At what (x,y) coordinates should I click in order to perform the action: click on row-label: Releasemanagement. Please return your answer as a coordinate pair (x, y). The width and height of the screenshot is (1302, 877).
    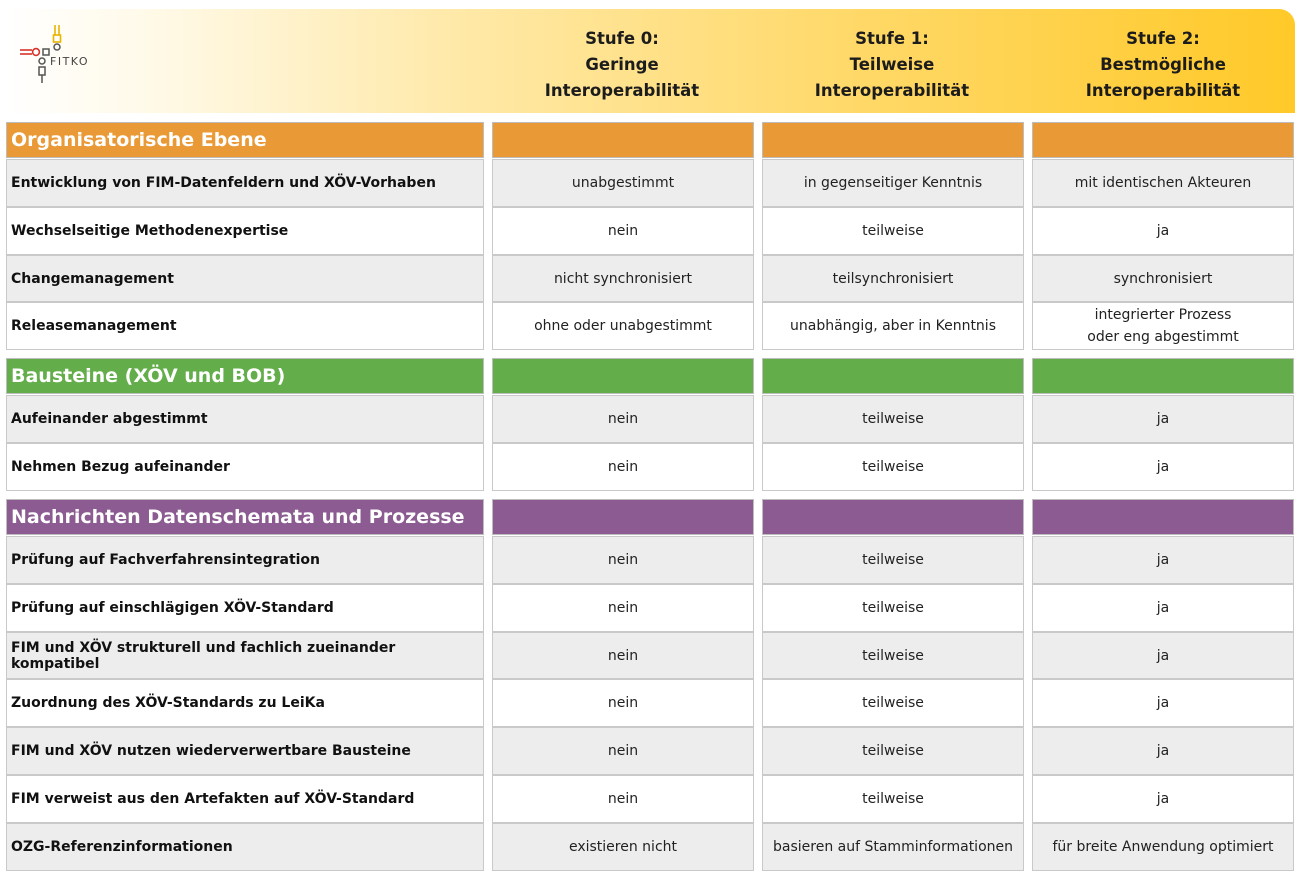
    Looking at the image, I should click on (94, 326).